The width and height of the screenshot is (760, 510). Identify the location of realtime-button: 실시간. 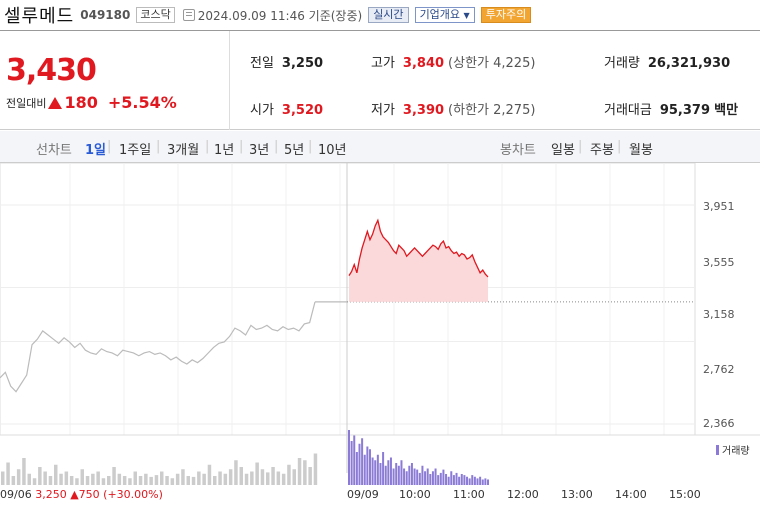
(388, 15).